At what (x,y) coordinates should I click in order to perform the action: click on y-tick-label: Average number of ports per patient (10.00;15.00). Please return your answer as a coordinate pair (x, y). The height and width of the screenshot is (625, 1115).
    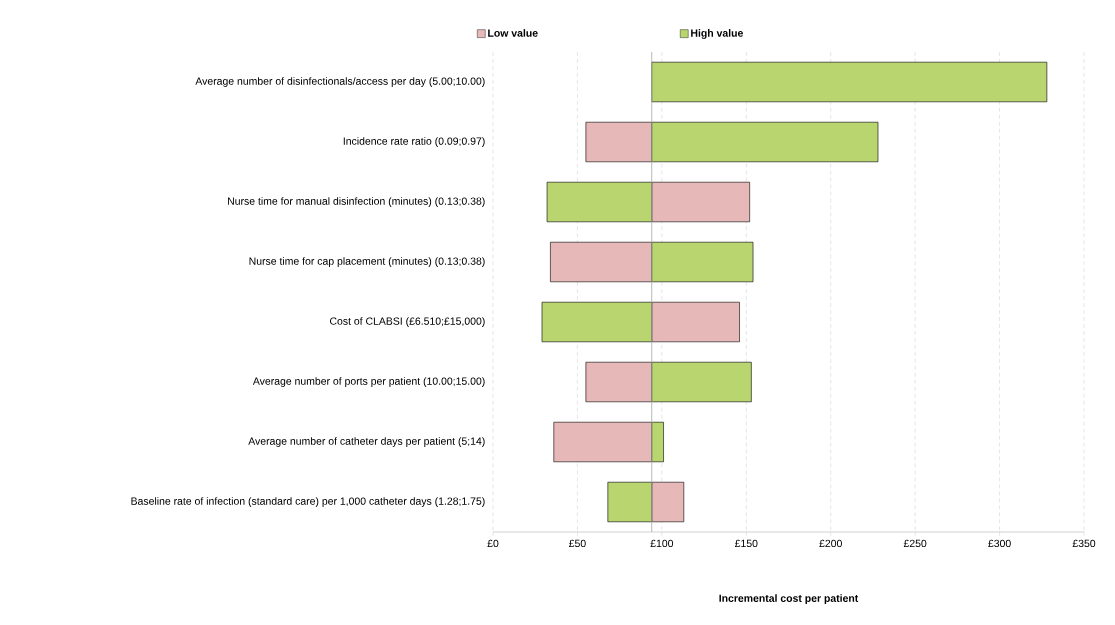
    Looking at the image, I should click on (368, 382).